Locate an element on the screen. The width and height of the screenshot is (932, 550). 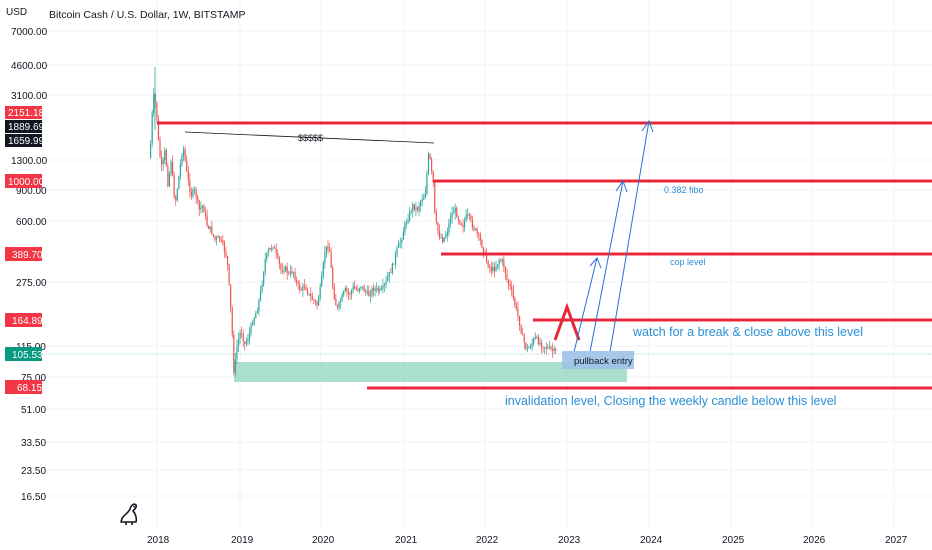
svg-text: 389.70 is located at coordinates (27, 255).